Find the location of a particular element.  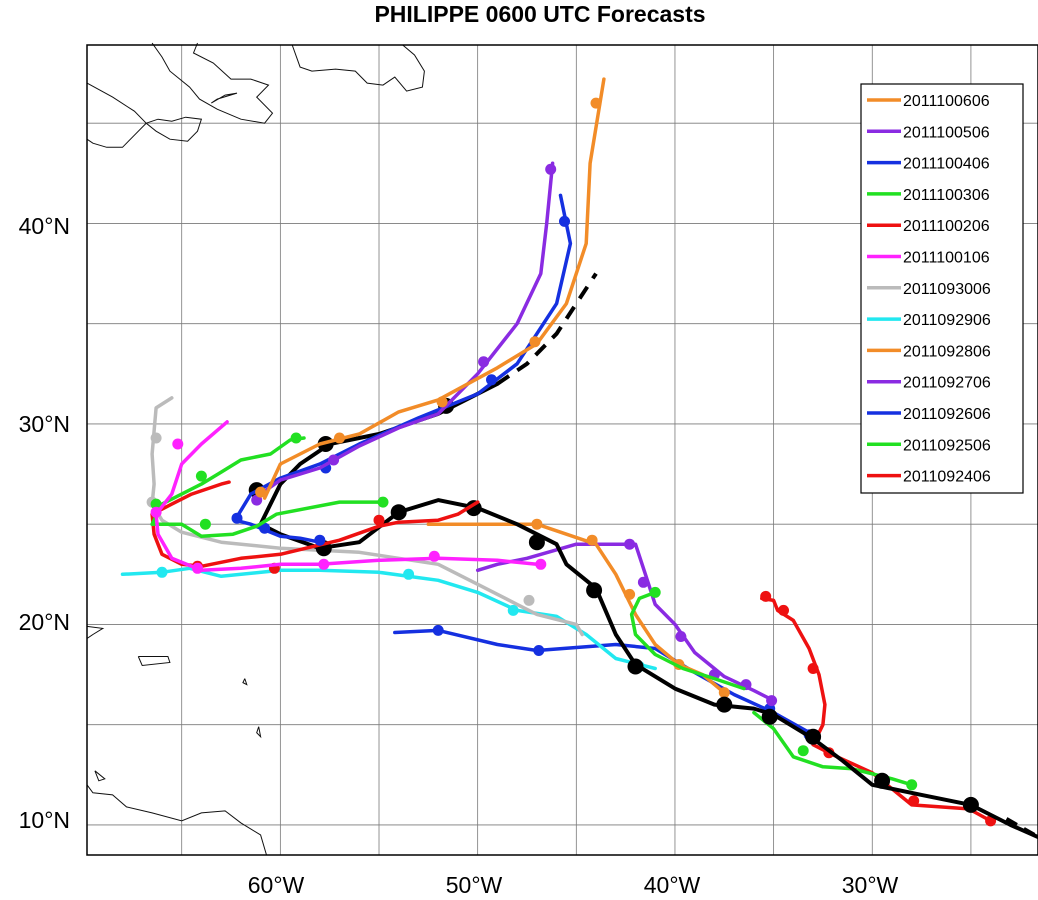

legend-entry-label: 2011100306 is located at coordinates (946, 195).